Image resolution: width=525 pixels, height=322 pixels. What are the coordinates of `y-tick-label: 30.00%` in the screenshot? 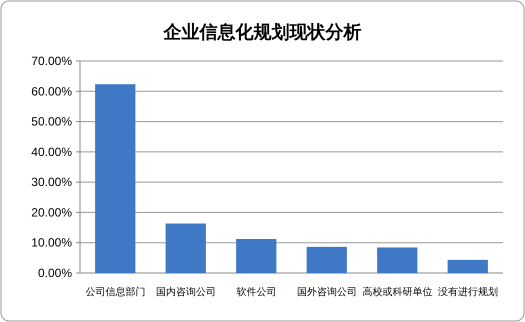 It's located at (51, 182).